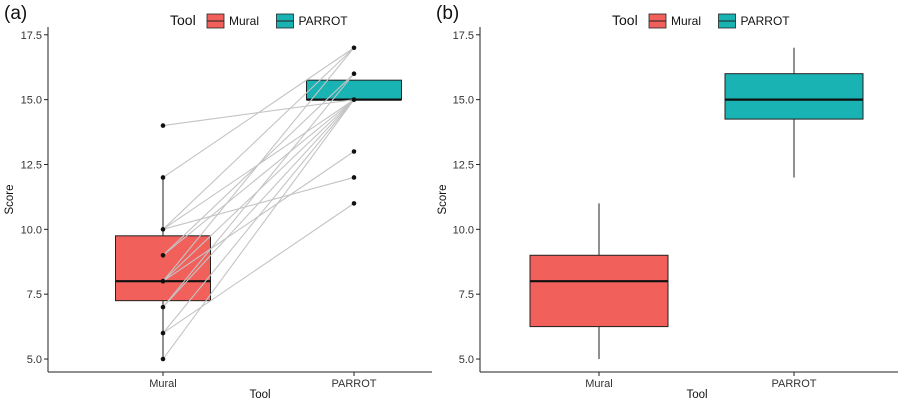 The height and width of the screenshot is (402, 902). What do you see at coordinates (447, 13) in the screenshot?
I see `panel-label: (b)` at bounding box center [447, 13].